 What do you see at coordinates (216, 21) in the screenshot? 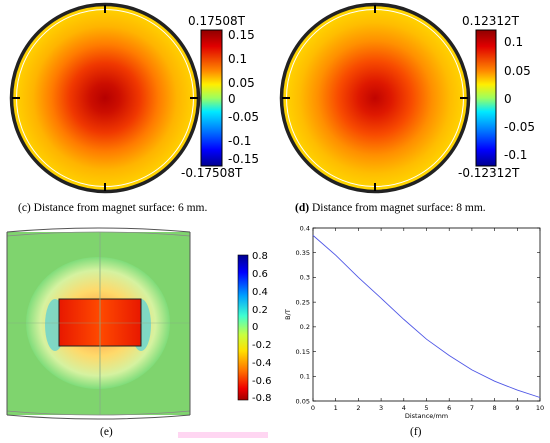
I see `colorbar-c-max-label: 0.17508T` at bounding box center [216, 21].